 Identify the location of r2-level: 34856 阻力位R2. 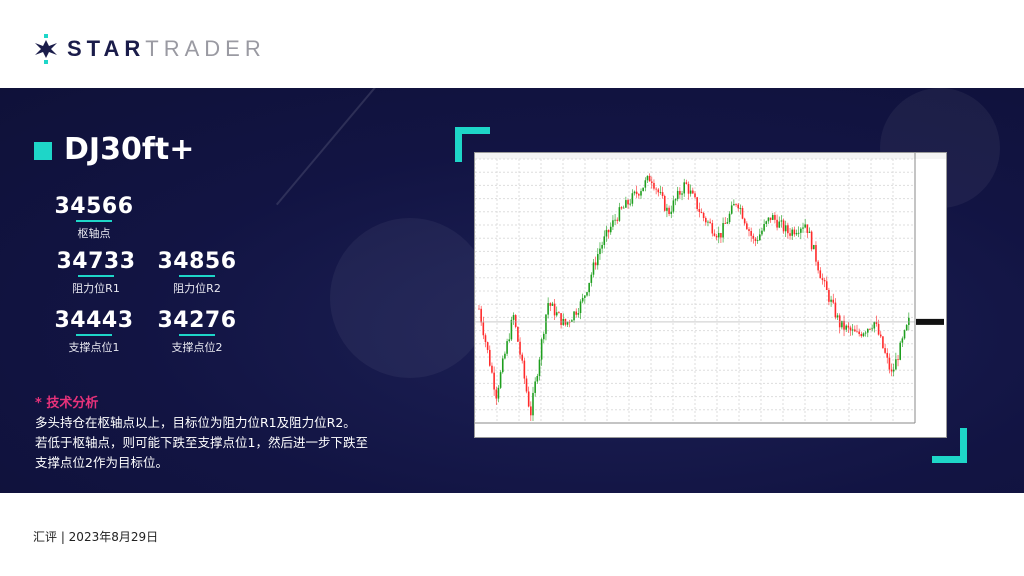
(197, 272).